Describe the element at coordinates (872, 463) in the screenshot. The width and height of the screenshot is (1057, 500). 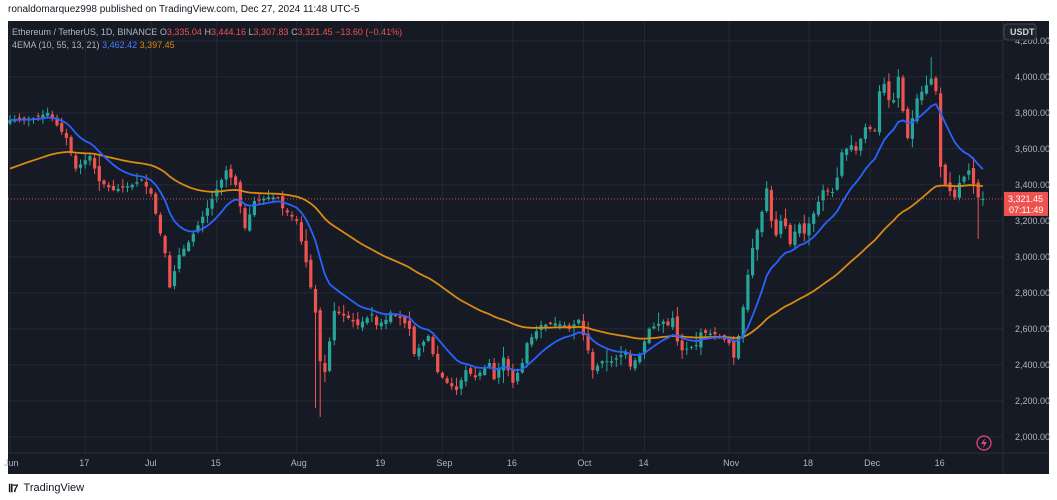
I see `x-tick-label: Dec` at that location.